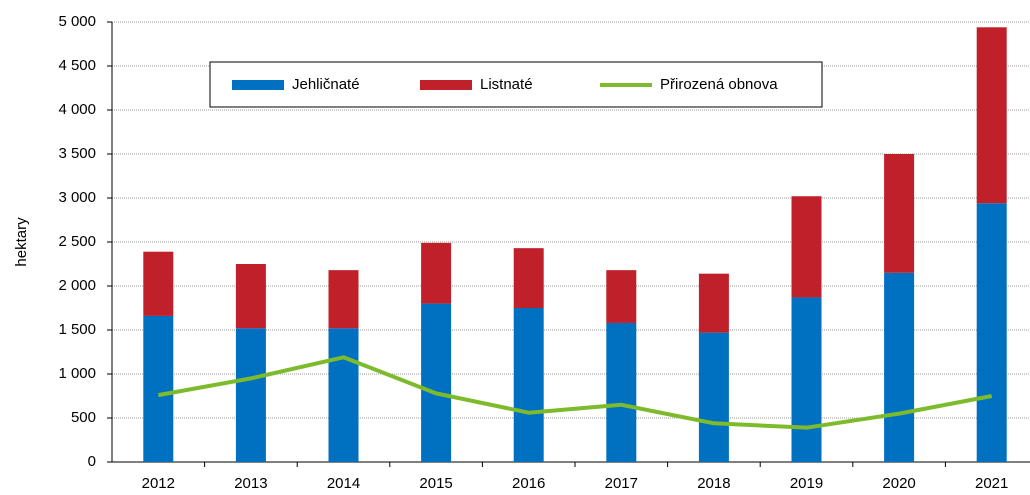  I want to click on legend-label: Přirozená obnova, so click(719, 84).